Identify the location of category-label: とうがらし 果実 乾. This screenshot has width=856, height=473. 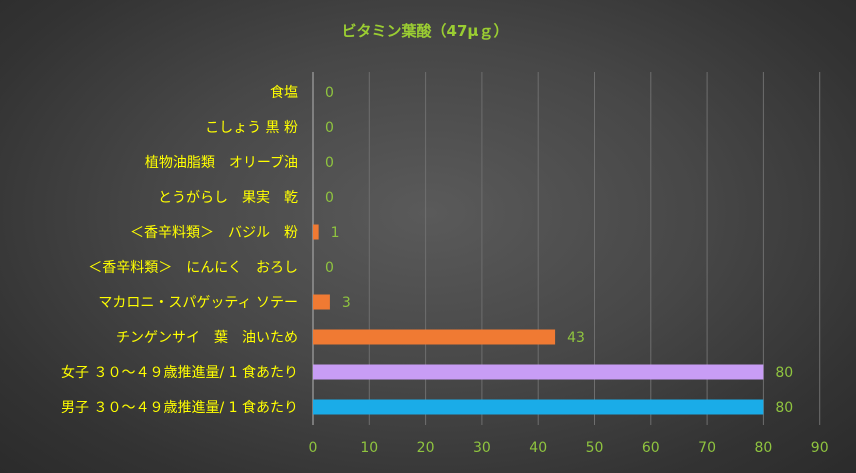
(228, 198).